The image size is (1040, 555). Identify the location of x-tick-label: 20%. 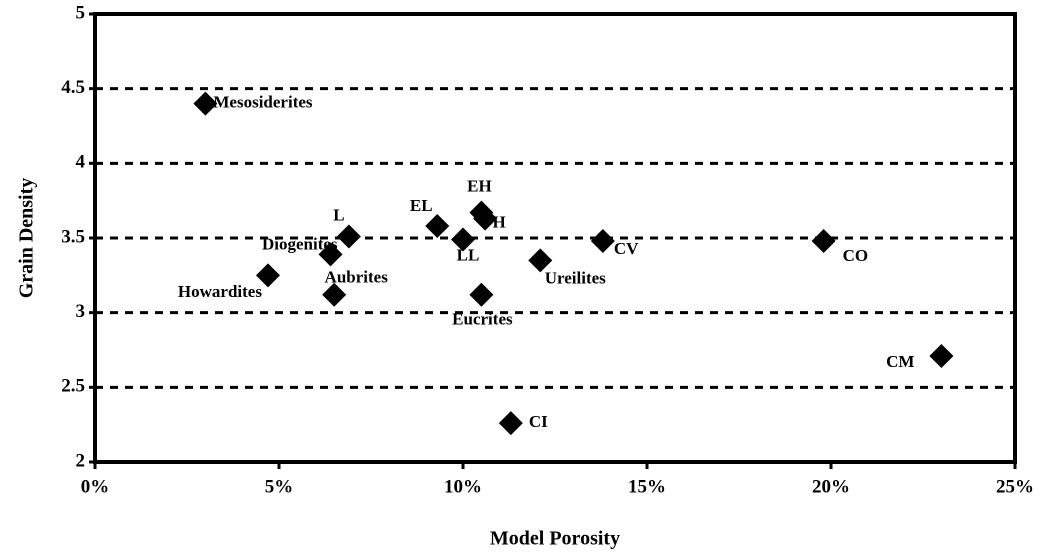
(831, 486).